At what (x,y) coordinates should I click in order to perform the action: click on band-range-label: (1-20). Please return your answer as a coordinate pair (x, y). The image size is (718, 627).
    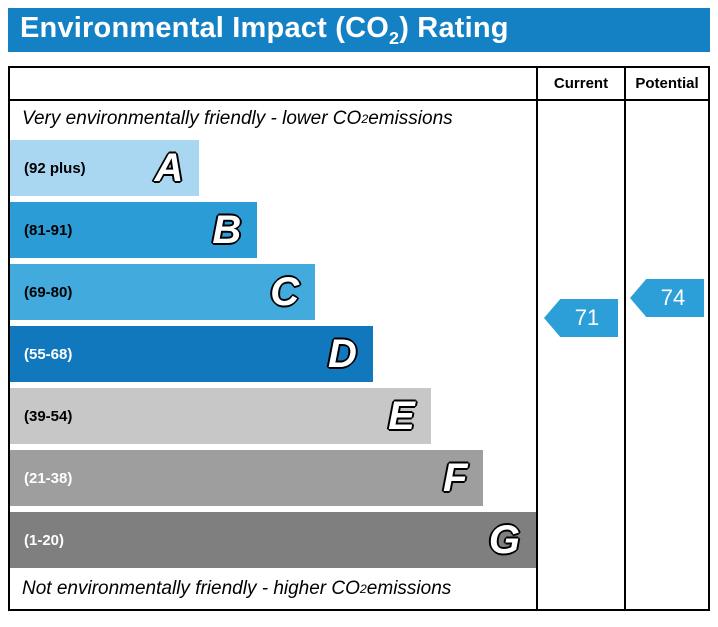
    Looking at the image, I should click on (44, 540).